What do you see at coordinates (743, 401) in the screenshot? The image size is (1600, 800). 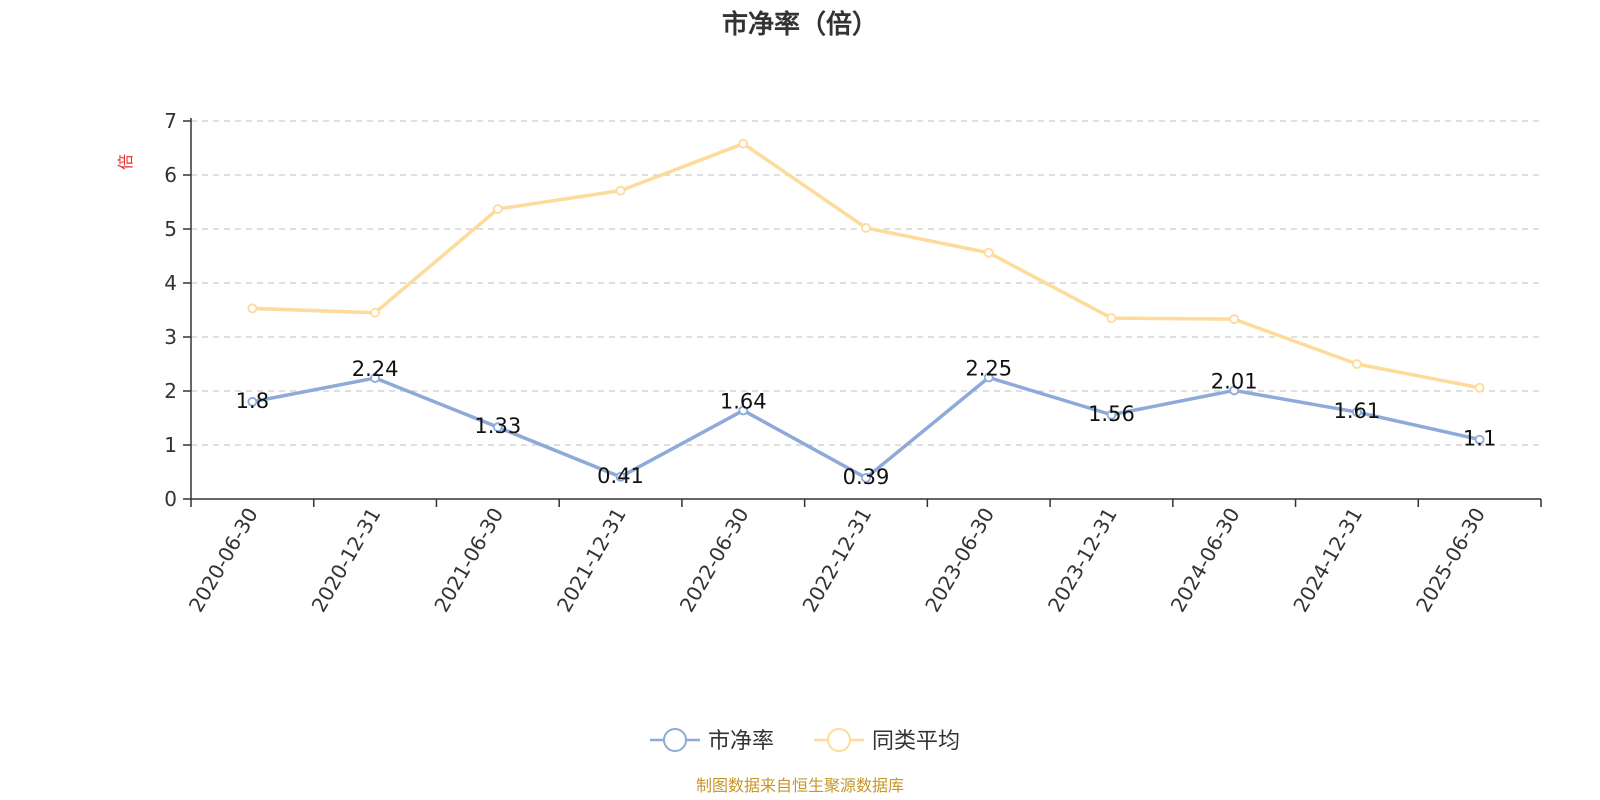 I see `data-label: 1.64` at bounding box center [743, 401].